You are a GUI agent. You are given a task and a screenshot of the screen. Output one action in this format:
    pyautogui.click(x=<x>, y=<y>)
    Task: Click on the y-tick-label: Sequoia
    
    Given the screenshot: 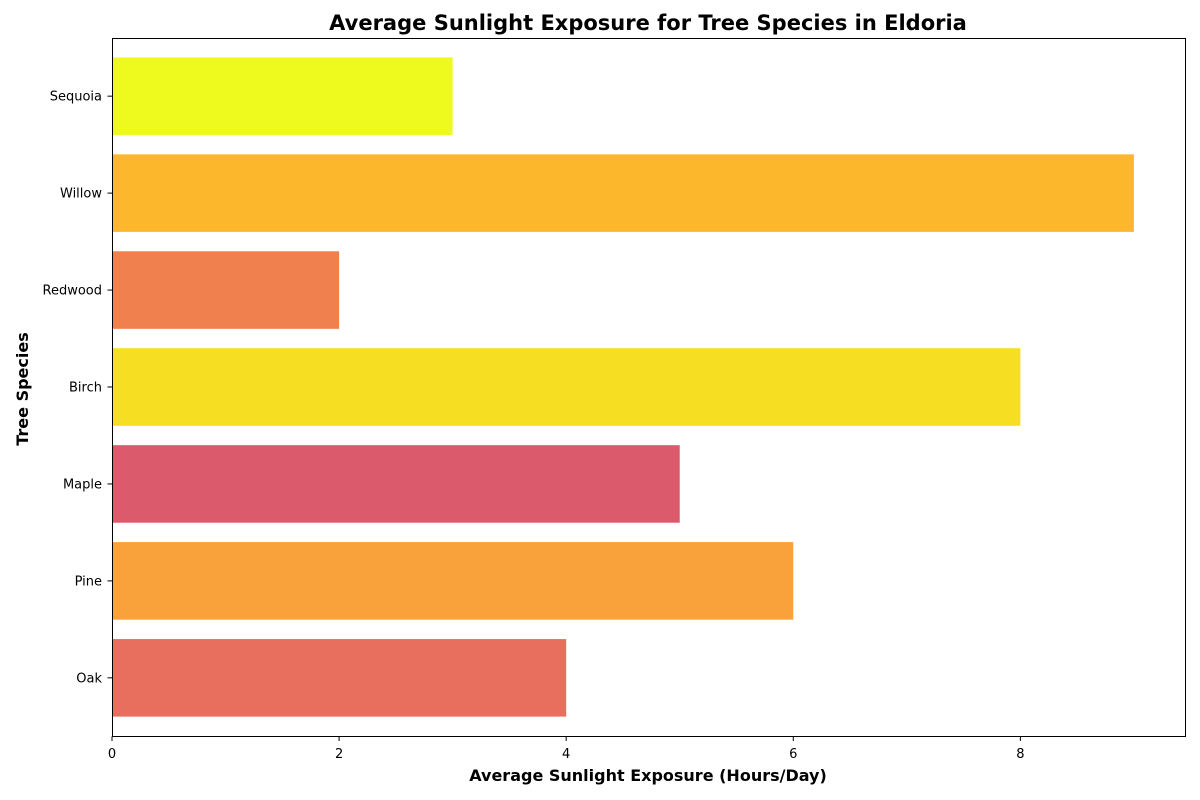 What is the action you would take?
    pyautogui.click(x=76, y=97)
    